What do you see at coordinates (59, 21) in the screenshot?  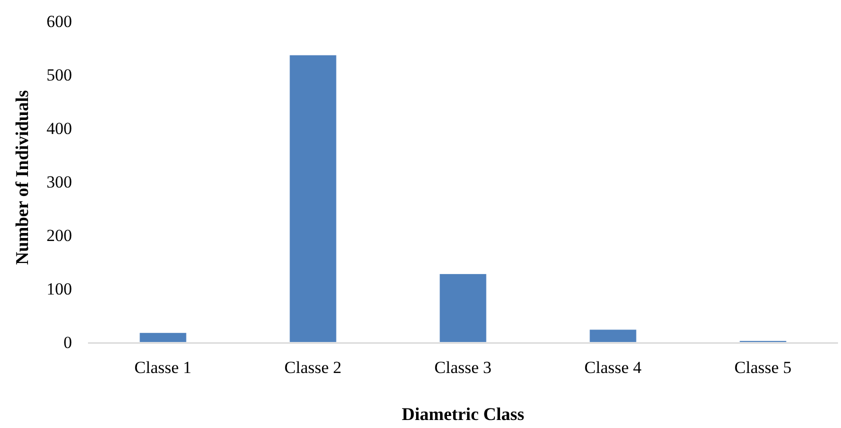 I see `y-tick-label: 600` at bounding box center [59, 21].